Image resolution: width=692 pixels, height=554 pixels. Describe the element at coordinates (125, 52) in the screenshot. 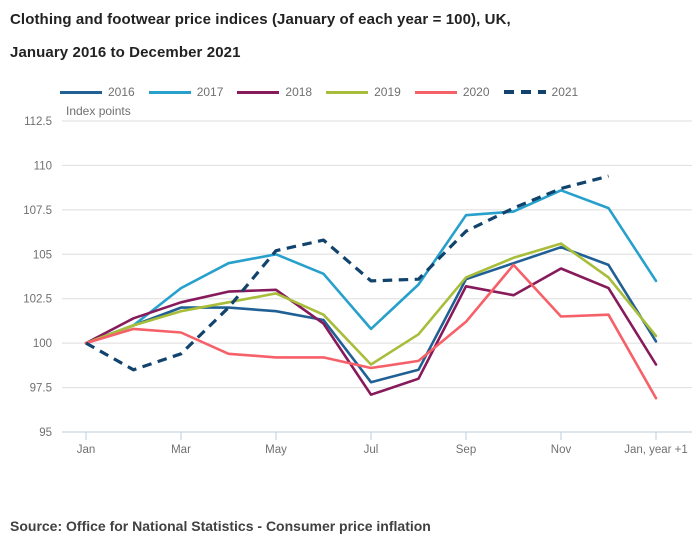

I see `chart-title-line2: January 2016 to December 2021` at that location.